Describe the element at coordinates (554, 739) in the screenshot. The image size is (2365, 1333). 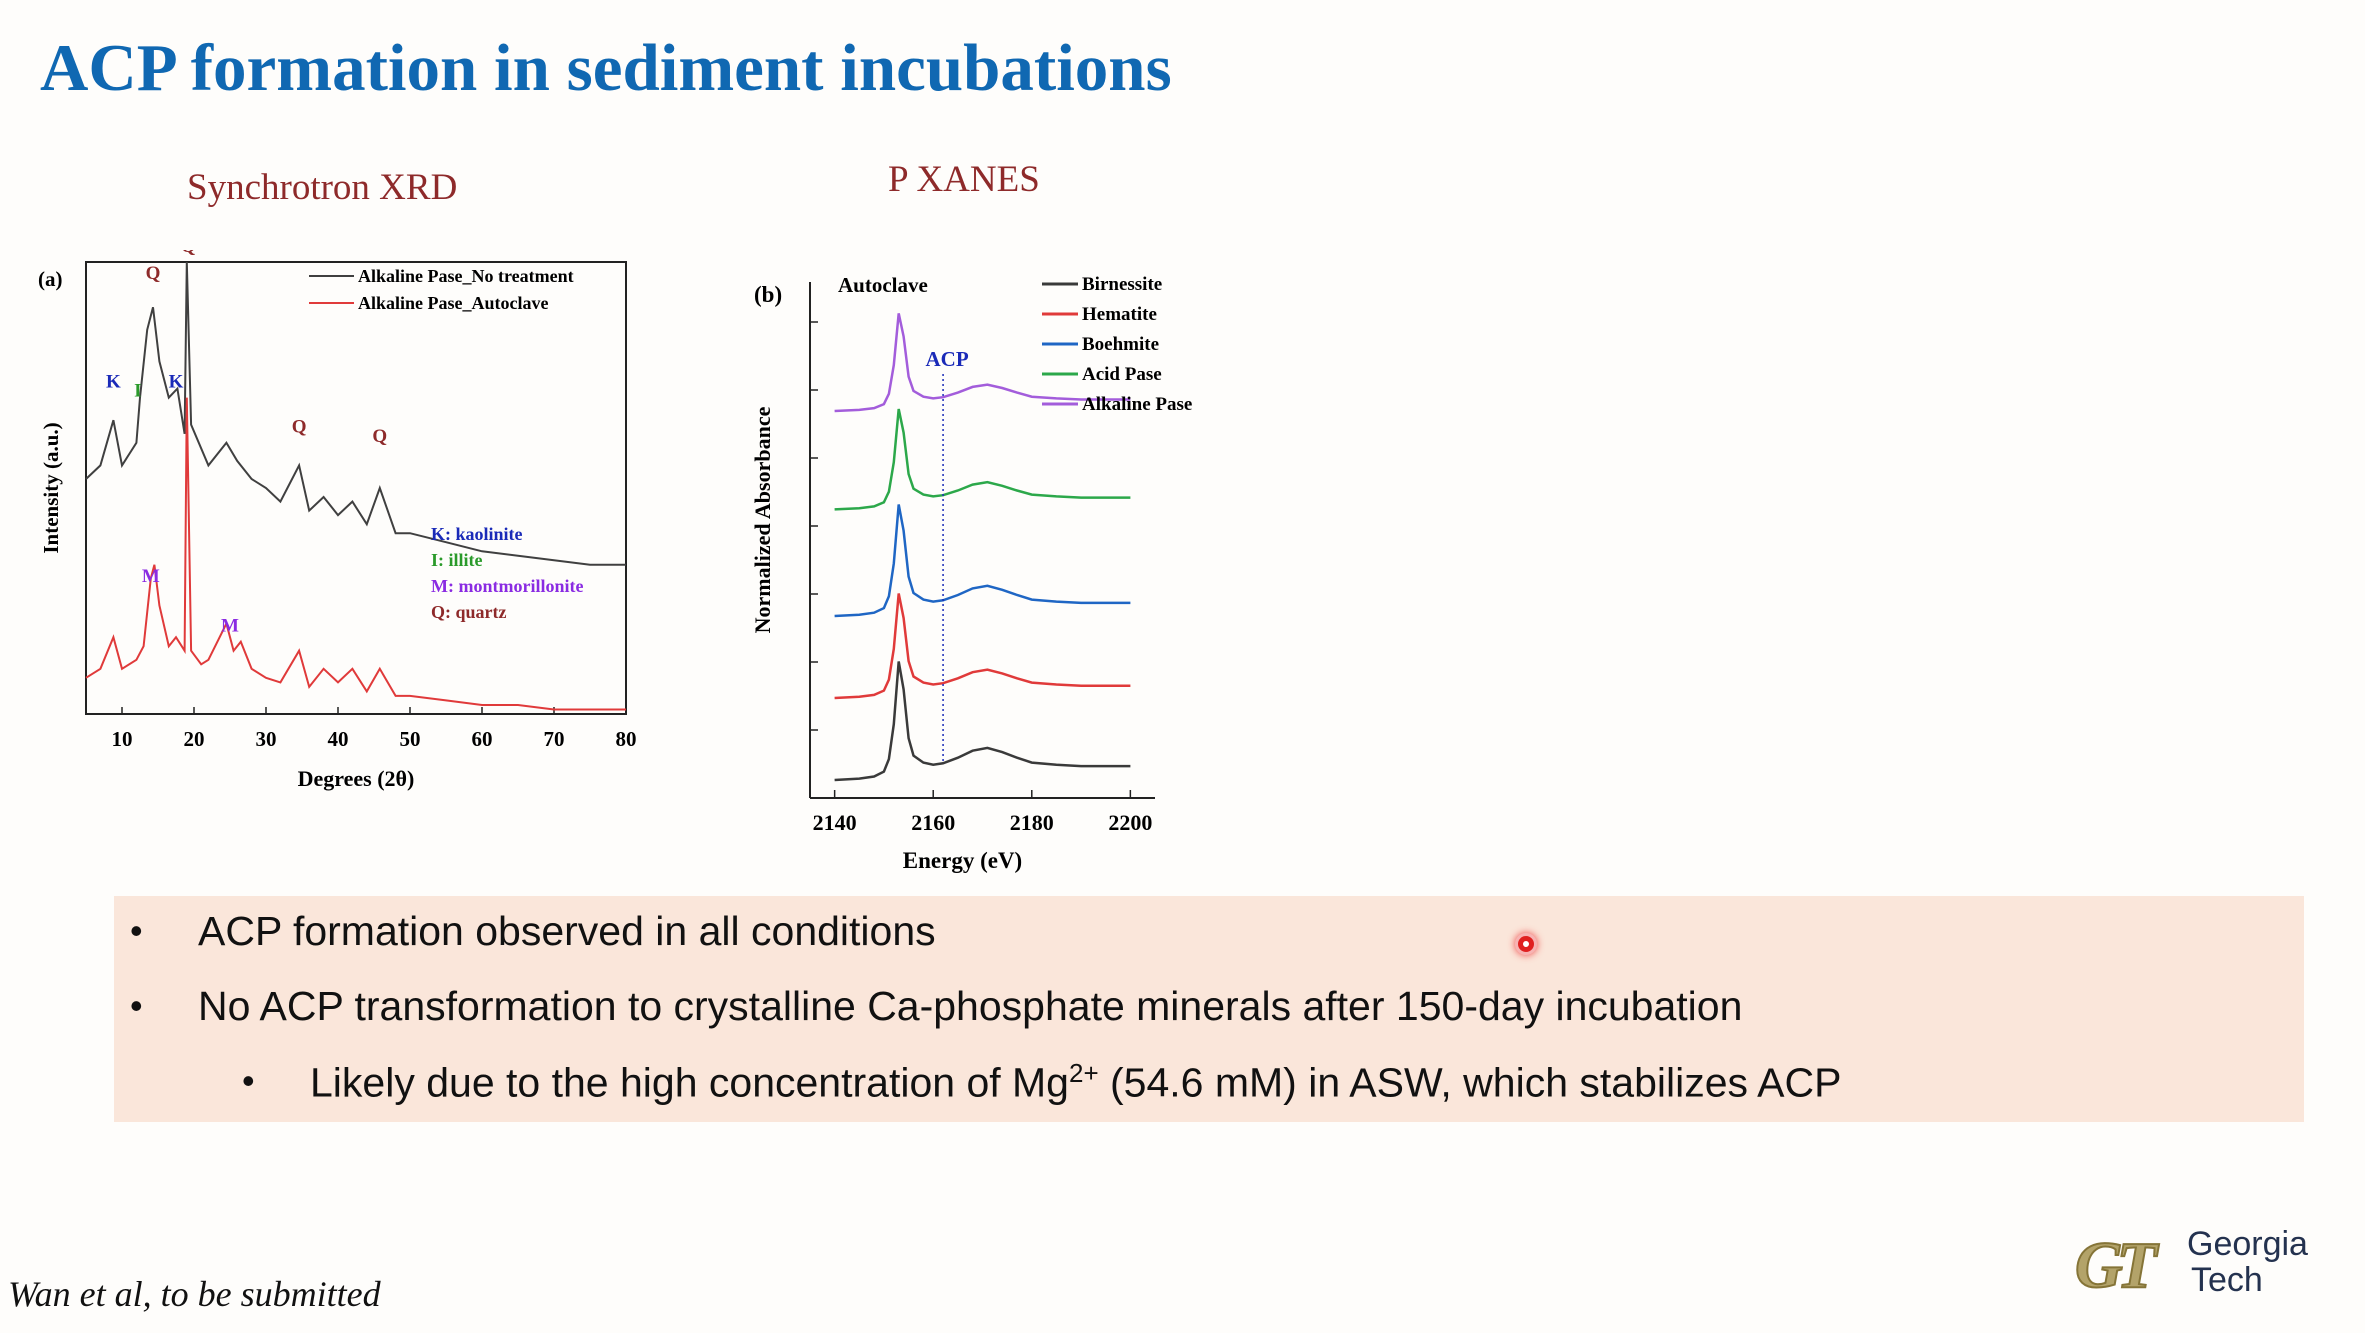
I see `xrd-x-tick-label: 70` at that location.